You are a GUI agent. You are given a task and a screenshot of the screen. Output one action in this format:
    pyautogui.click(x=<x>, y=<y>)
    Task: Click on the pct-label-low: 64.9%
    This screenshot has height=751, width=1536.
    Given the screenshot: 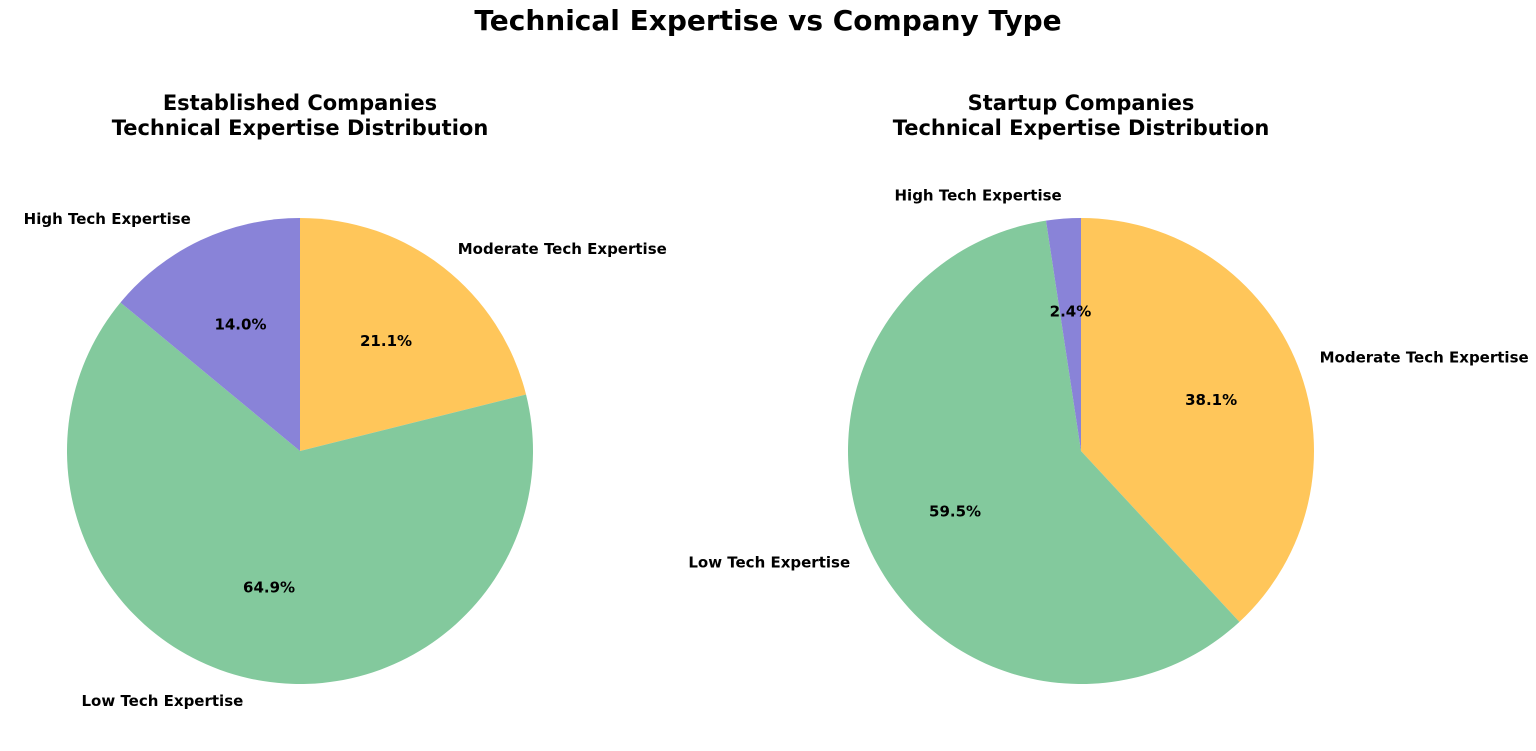 What is the action you would take?
    pyautogui.click(x=269, y=587)
    